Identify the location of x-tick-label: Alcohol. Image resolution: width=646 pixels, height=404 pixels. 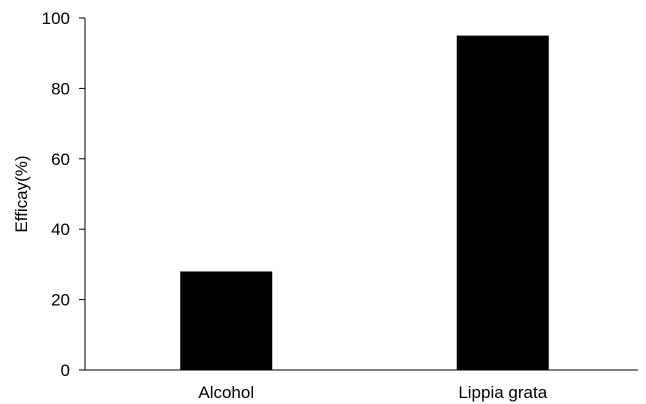
(226, 392).